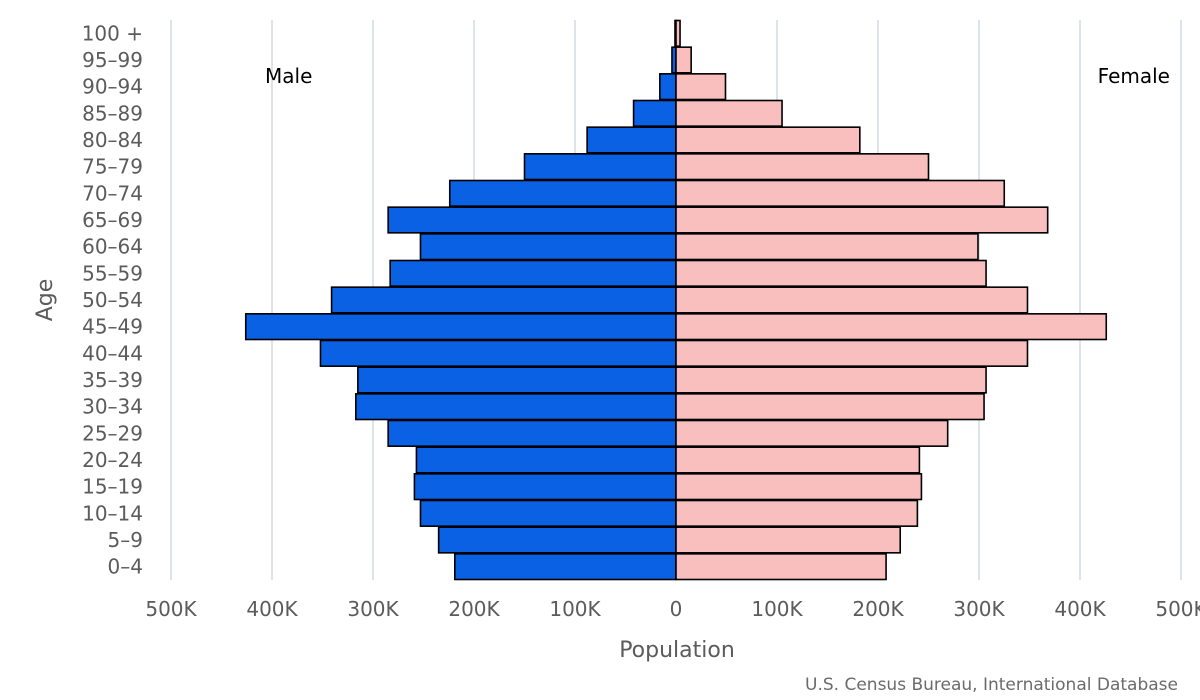  Describe the element at coordinates (112, 460) in the screenshot. I see `y-tick-label: 20–24` at that location.